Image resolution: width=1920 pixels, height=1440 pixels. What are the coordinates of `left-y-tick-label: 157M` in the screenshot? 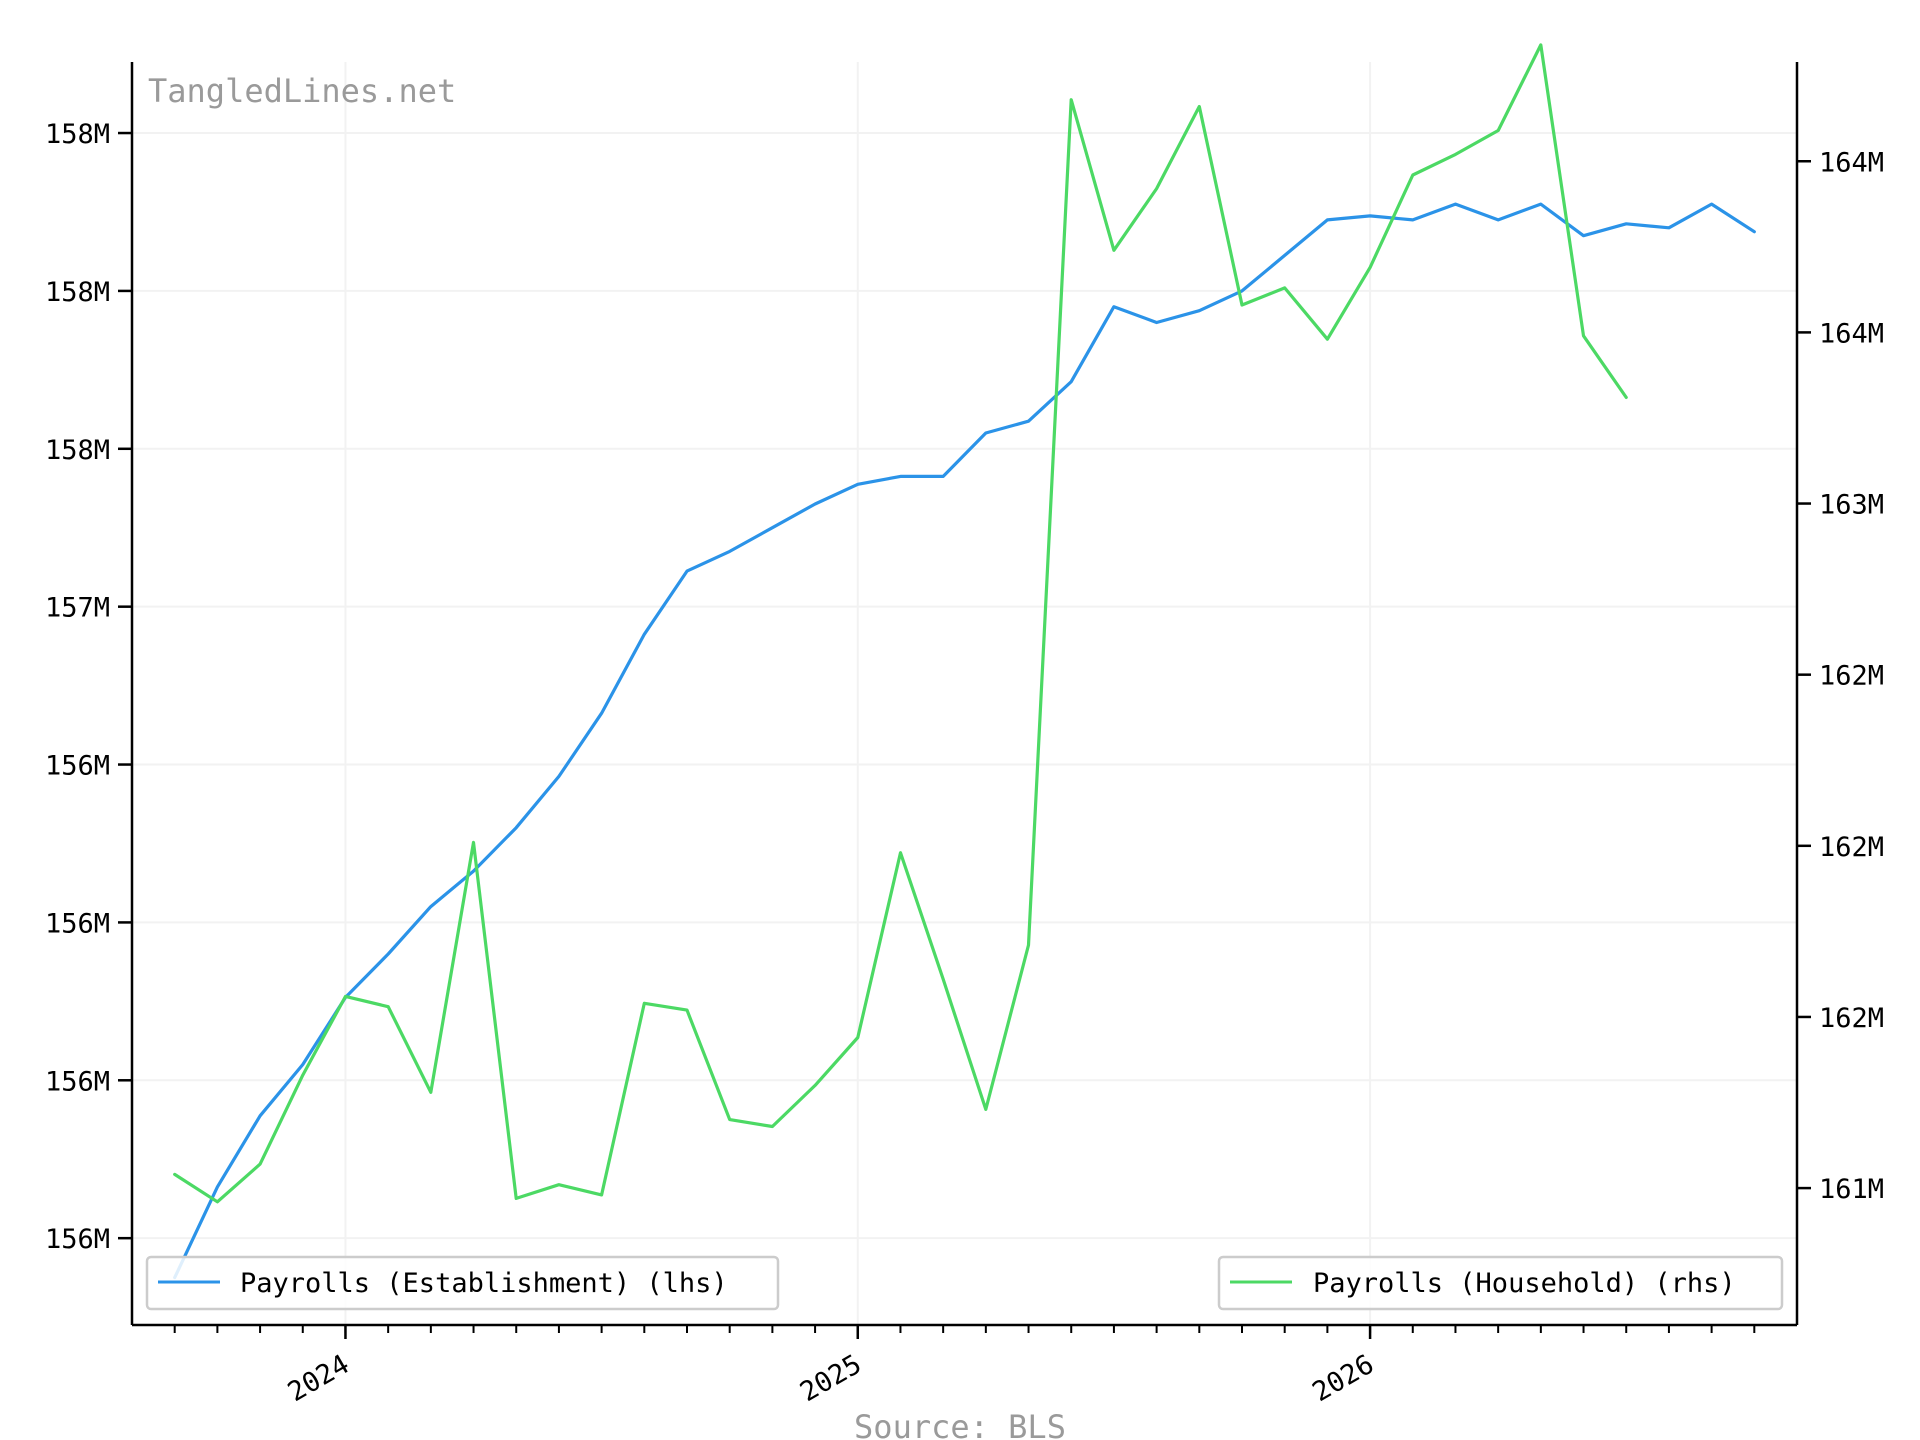 It's located at (77, 608).